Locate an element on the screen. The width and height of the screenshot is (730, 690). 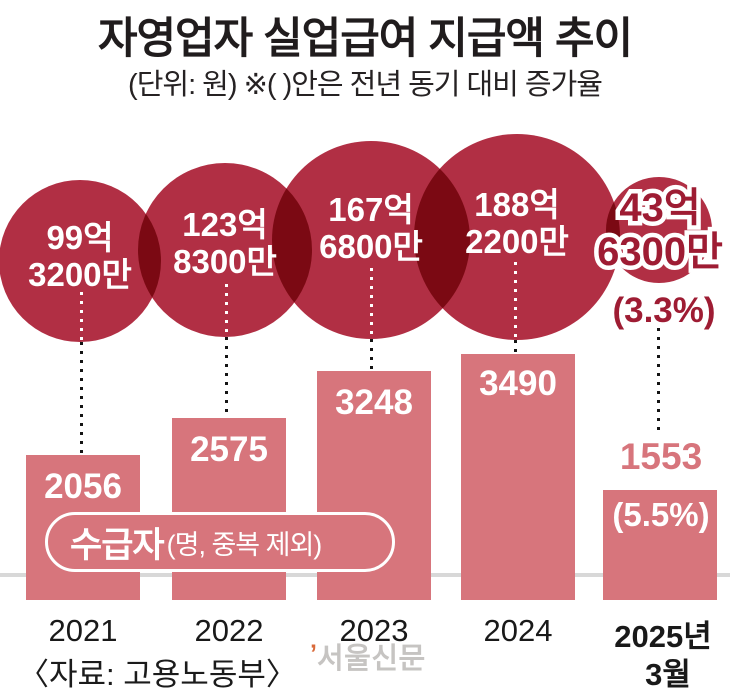
connector-dots-2023-in is located at coordinates (371, 303).